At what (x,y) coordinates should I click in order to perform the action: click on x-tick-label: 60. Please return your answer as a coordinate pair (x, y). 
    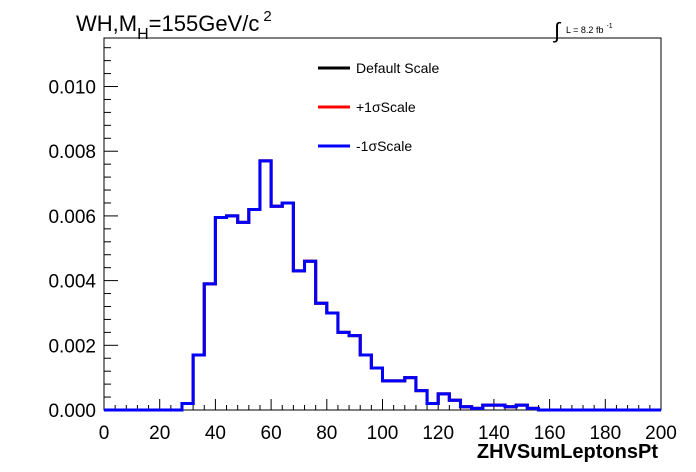
    Looking at the image, I should click on (271, 433).